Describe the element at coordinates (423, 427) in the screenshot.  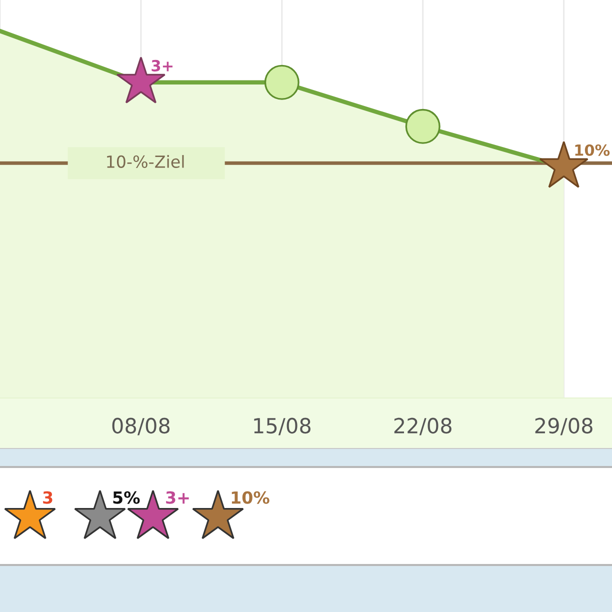
I see `x-tick-label: 22/08` at that location.